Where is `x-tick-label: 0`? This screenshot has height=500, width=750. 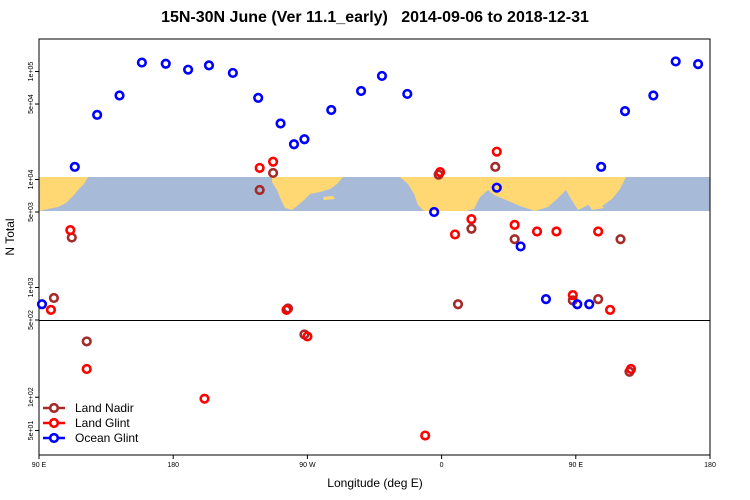
x-tick-label: 0 is located at coordinates (442, 465).